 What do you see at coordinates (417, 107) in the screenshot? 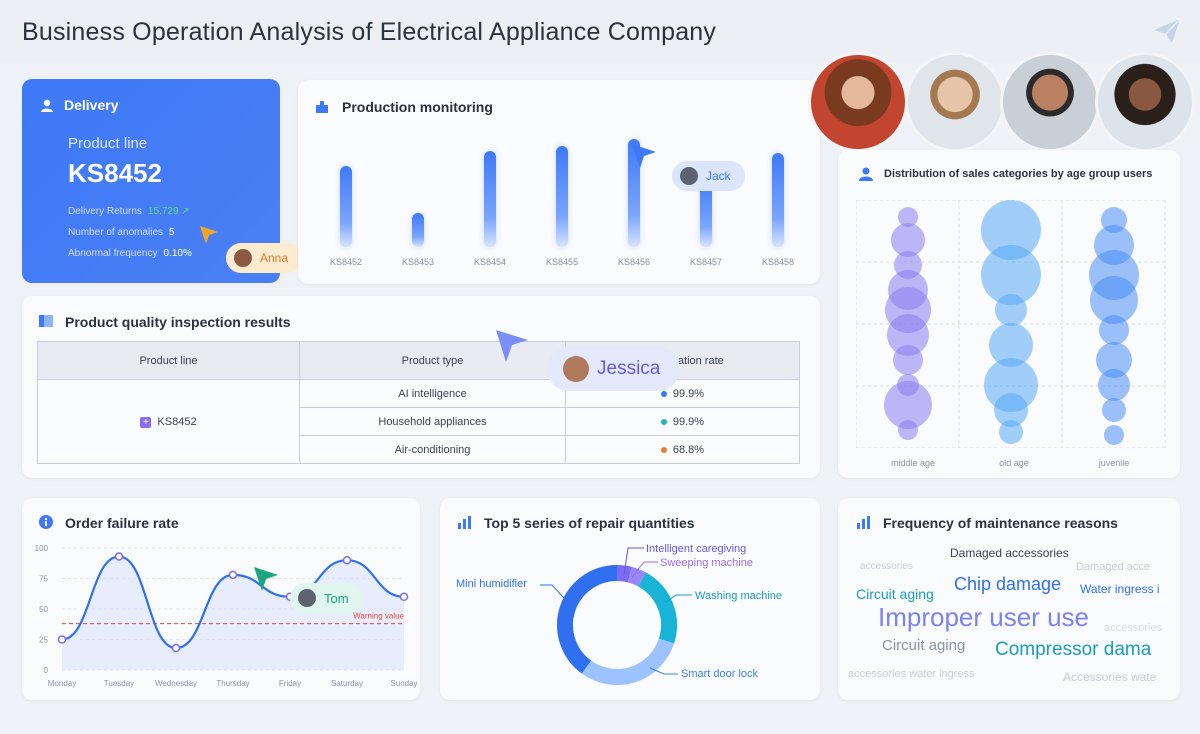
I see `production-title: Production monitoring` at bounding box center [417, 107].